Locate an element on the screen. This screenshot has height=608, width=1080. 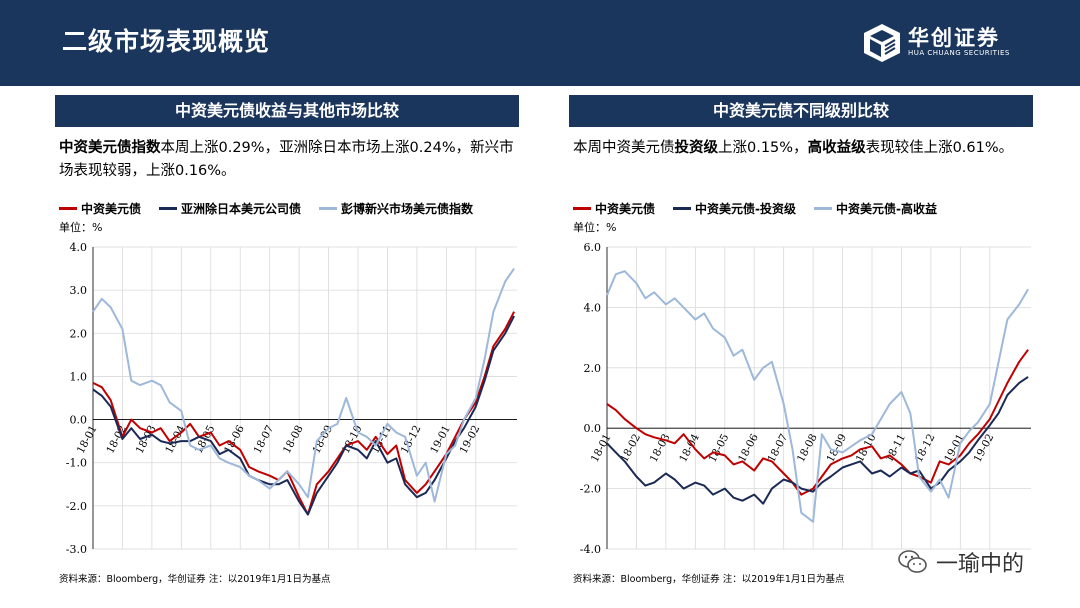
legend-label: 中资美元债-投资级 is located at coordinates (745, 208).